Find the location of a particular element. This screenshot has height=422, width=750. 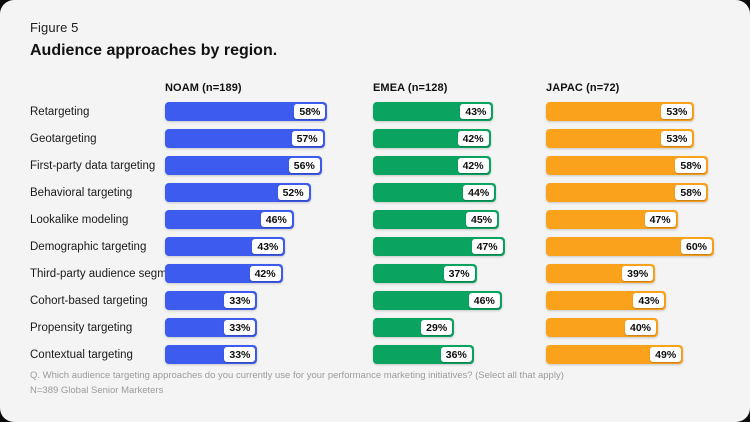

bar-track: 44% is located at coordinates (459, 192).